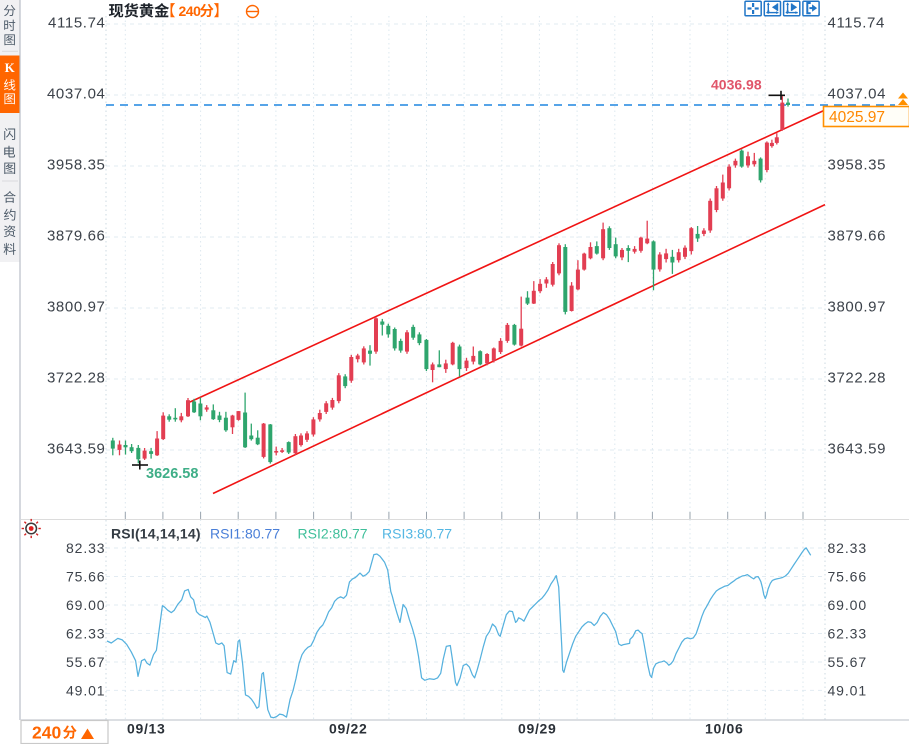 Image resolution: width=909 pixels, height=744 pixels. I want to click on svg-text: RSI(14,14,14), so click(156, 534).